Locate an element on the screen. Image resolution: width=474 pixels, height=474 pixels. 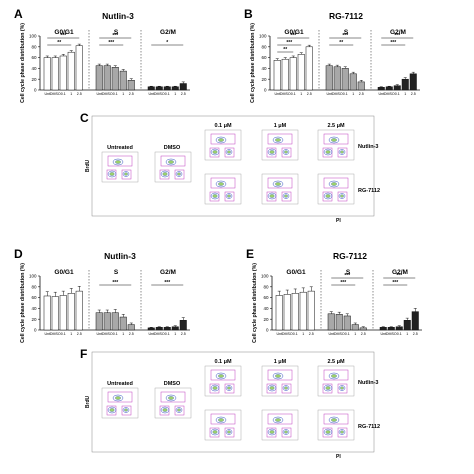
y-tick-label: 0 is located at coordinates (35, 90).